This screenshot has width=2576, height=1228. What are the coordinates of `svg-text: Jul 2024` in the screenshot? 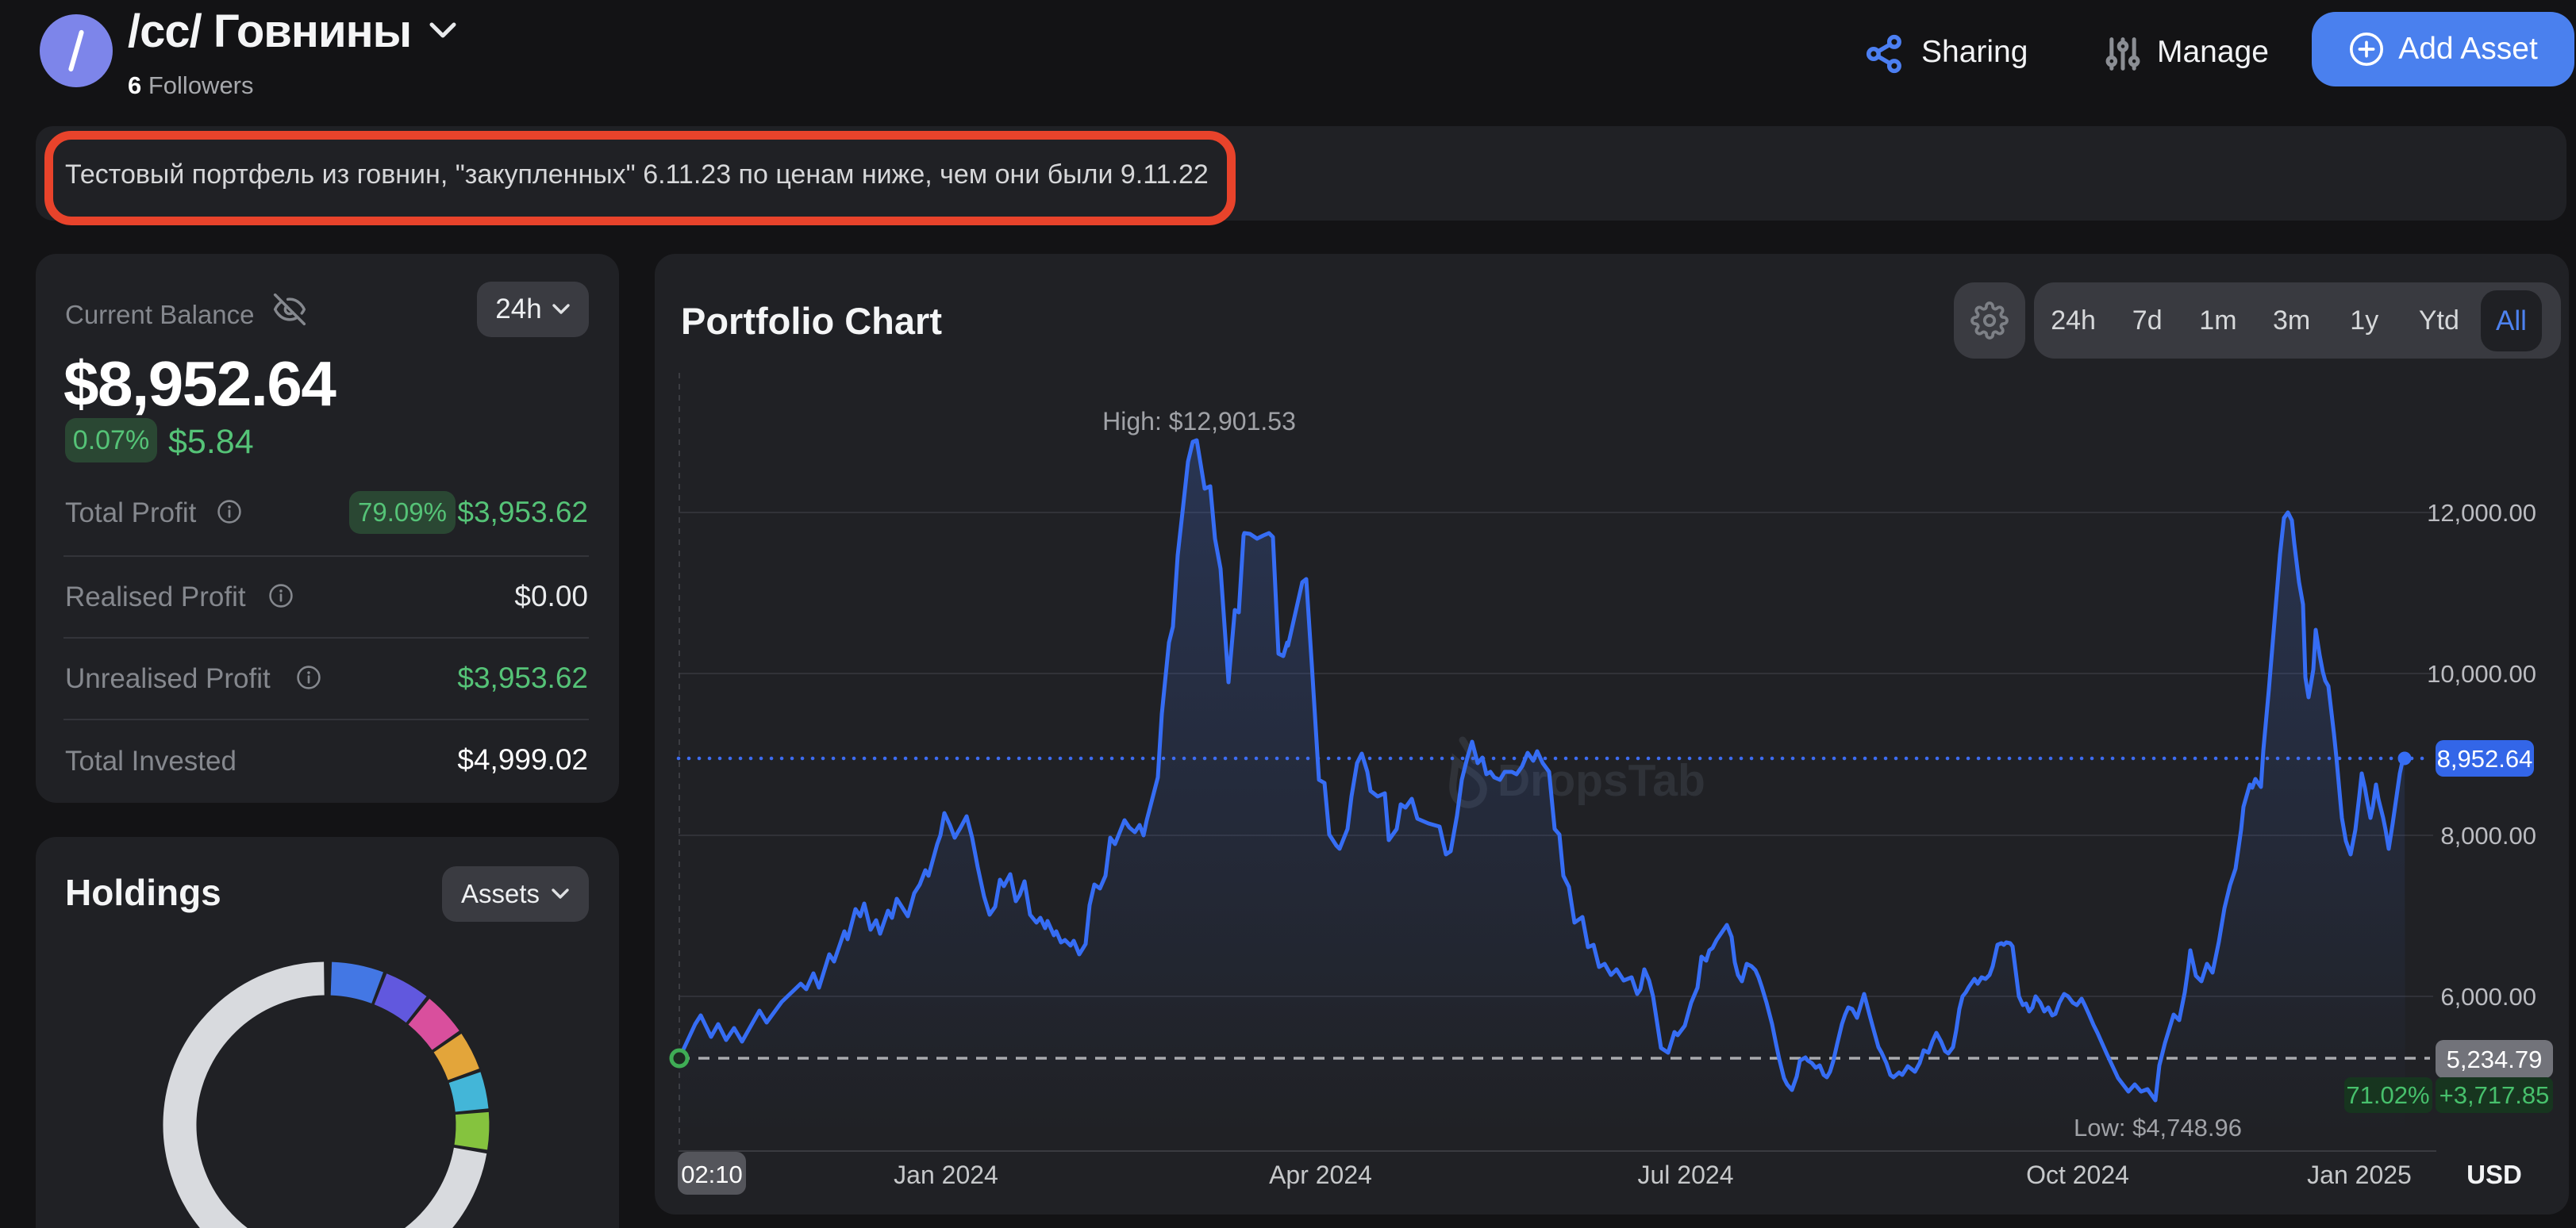 It's located at (1686, 1175).